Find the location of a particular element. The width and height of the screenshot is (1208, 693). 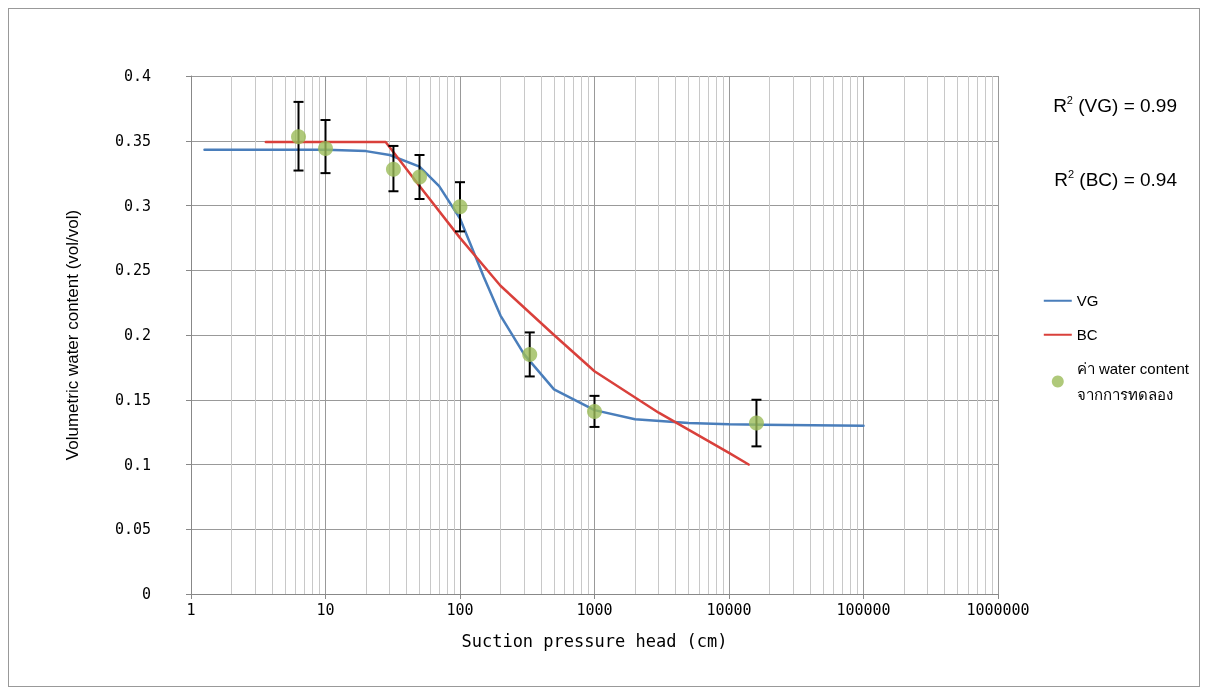

legend-label: ค่า water content จากการทดลอง is located at coordinates (1133, 381).